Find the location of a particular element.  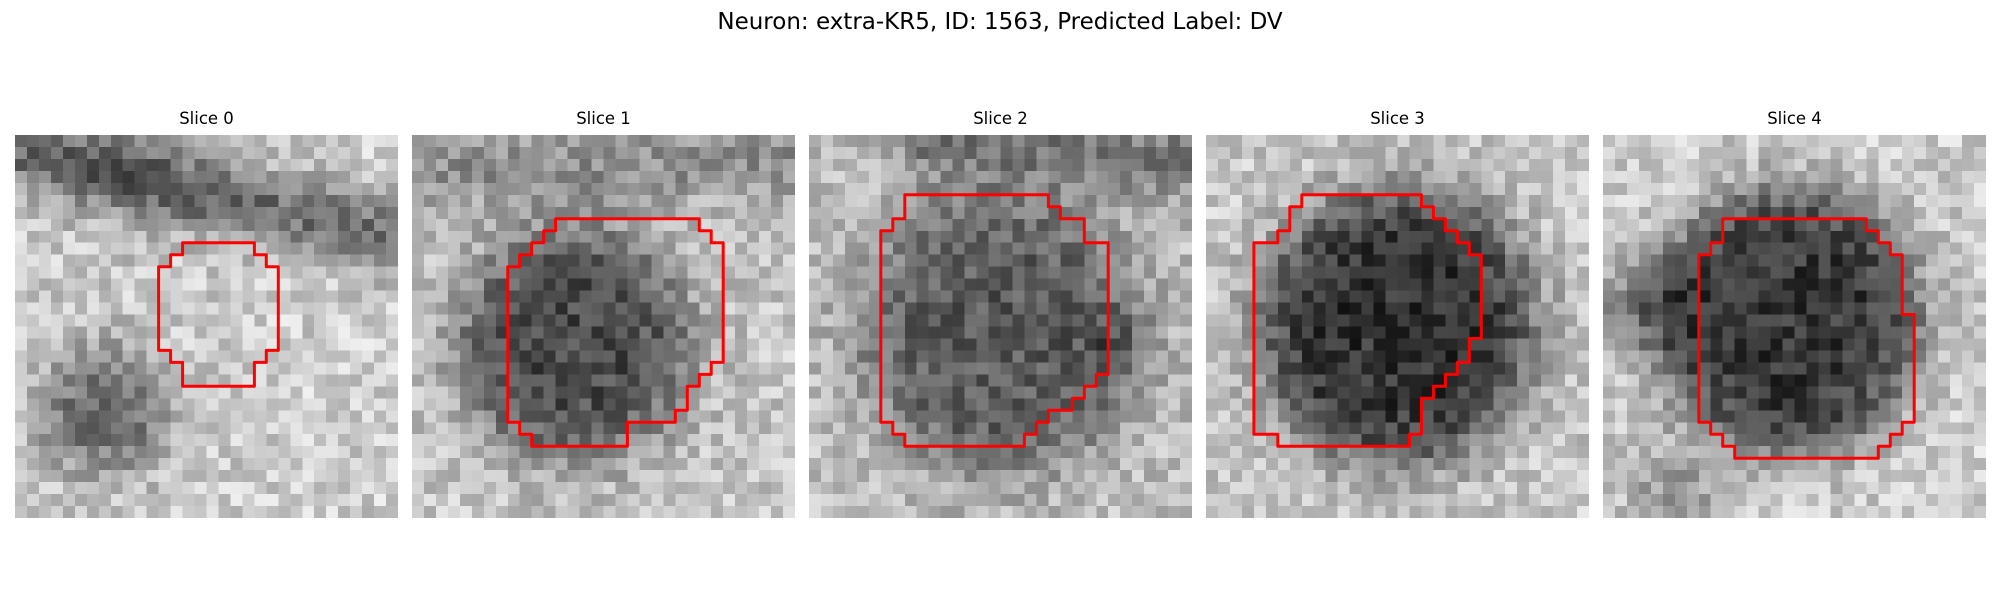

slice-panel-3: Slice 3 is located at coordinates (1397, 313).